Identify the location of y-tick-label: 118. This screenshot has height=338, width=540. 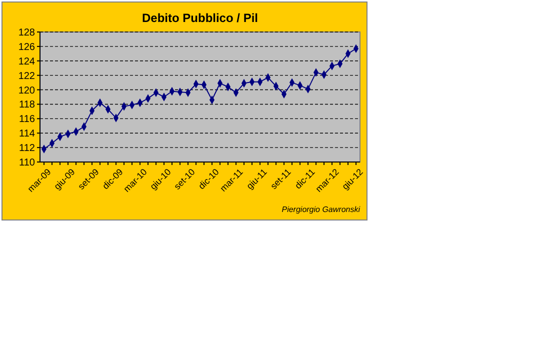
(27, 105).